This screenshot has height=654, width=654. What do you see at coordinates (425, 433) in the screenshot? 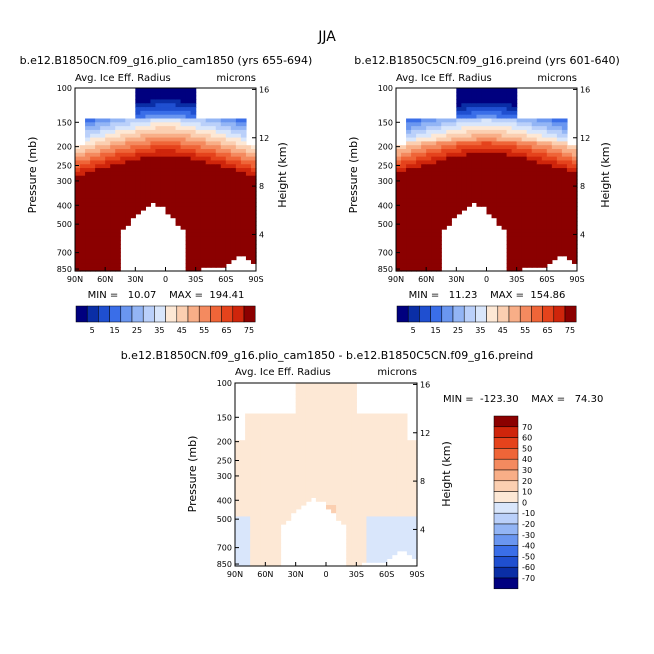
I see `diff-y2tick-label: 12` at bounding box center [425, 433].